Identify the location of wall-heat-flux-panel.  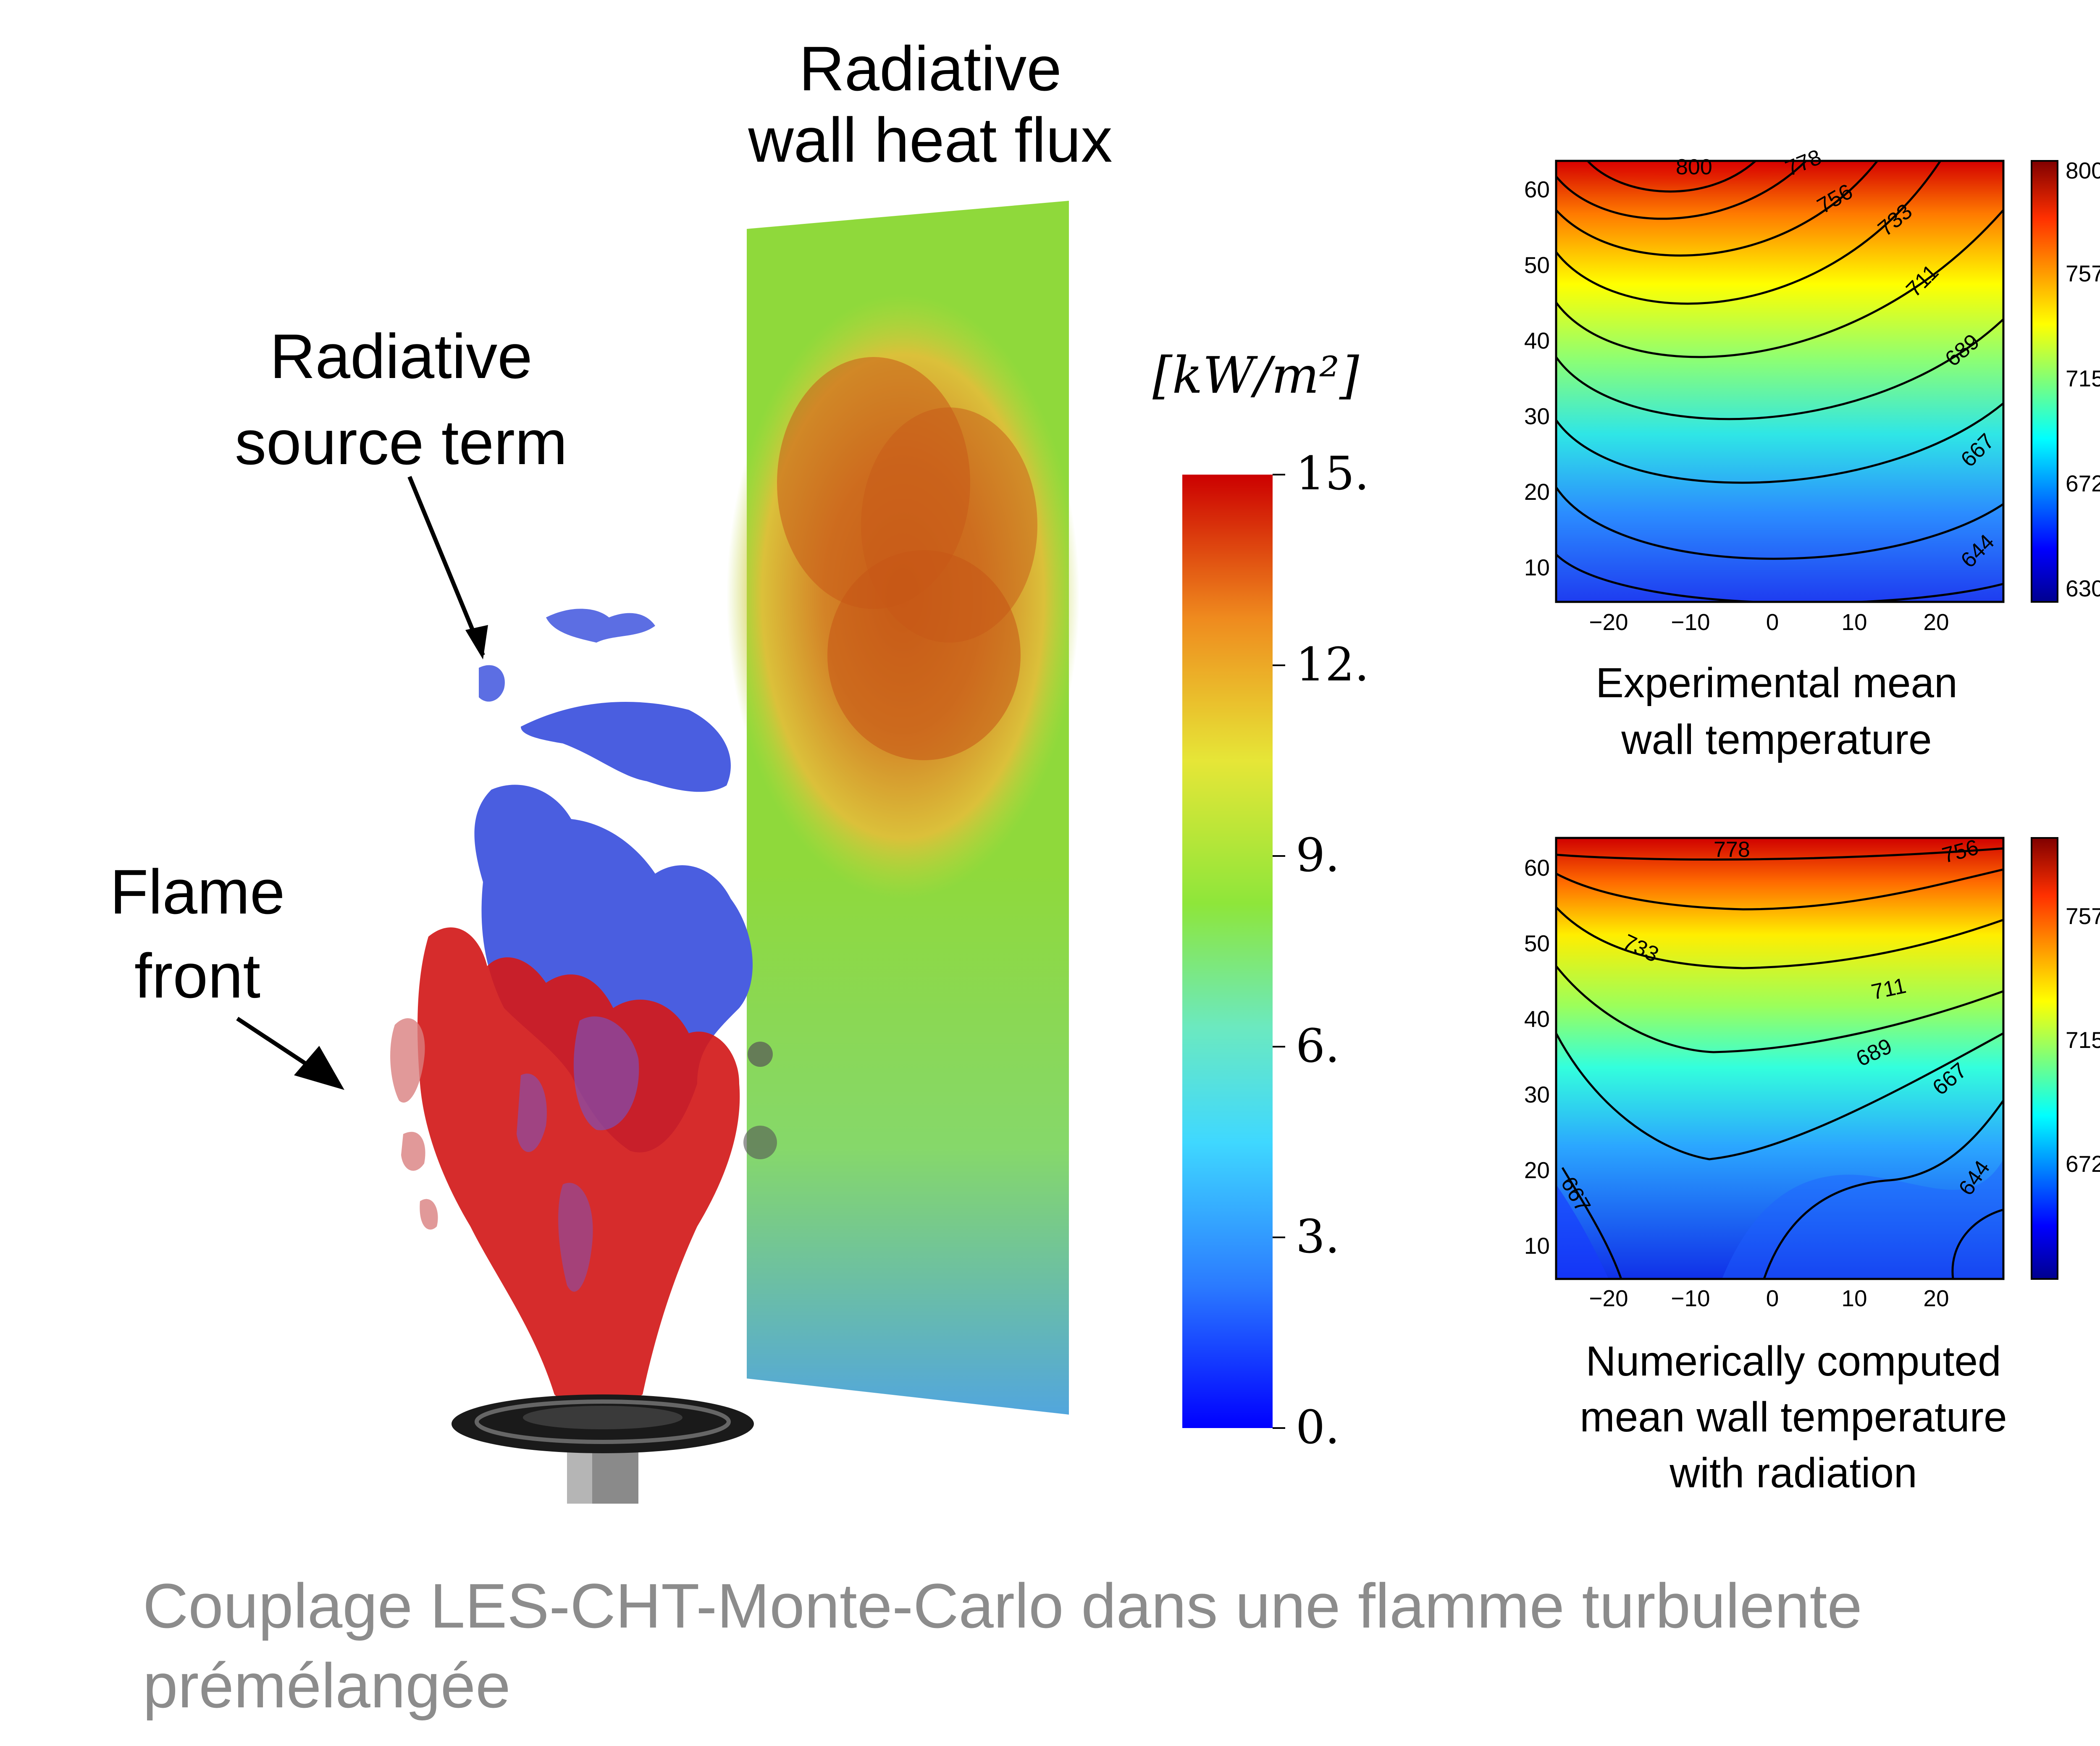
(903, 808).